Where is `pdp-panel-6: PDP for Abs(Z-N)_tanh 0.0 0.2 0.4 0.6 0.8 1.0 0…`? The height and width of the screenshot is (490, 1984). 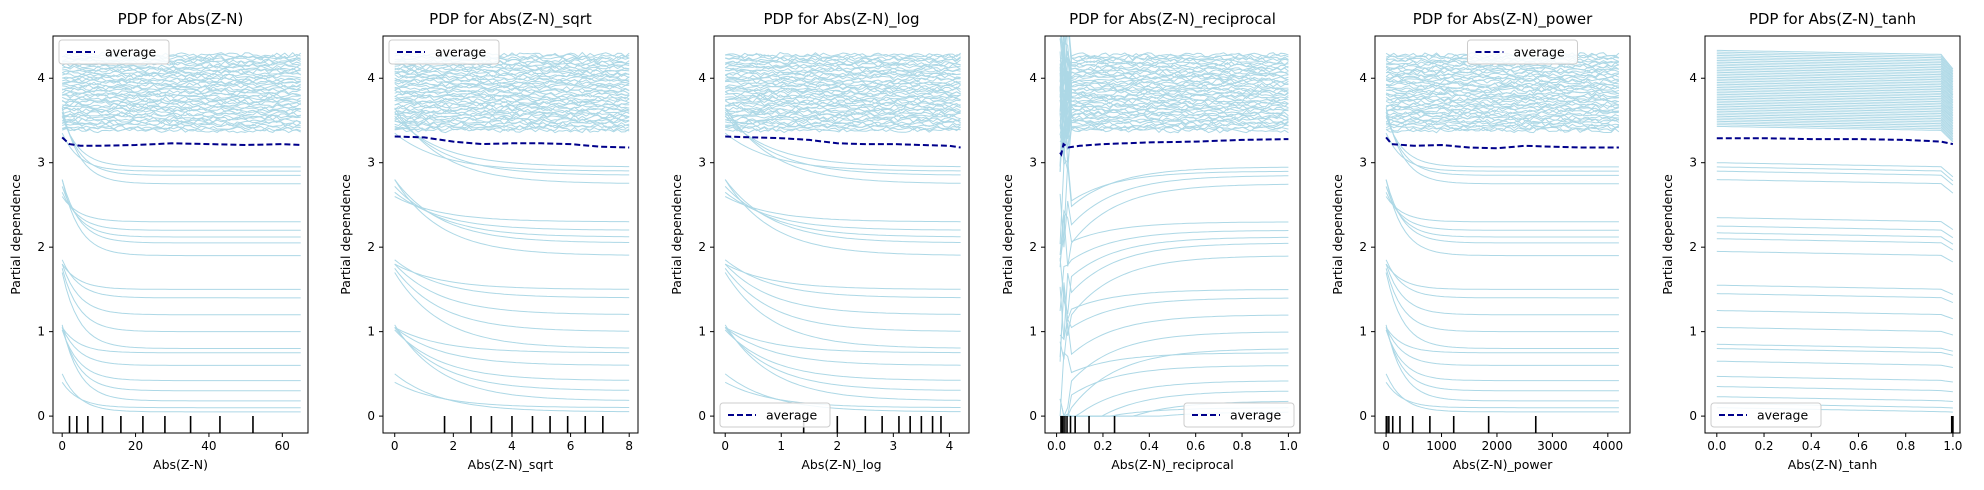 pdp-panel-6: PDP for Abs(Z-N)_tanh 0.0 0.2 0.4 0.6 0.8 1.0 0… is located at coordinates (1811, 241).